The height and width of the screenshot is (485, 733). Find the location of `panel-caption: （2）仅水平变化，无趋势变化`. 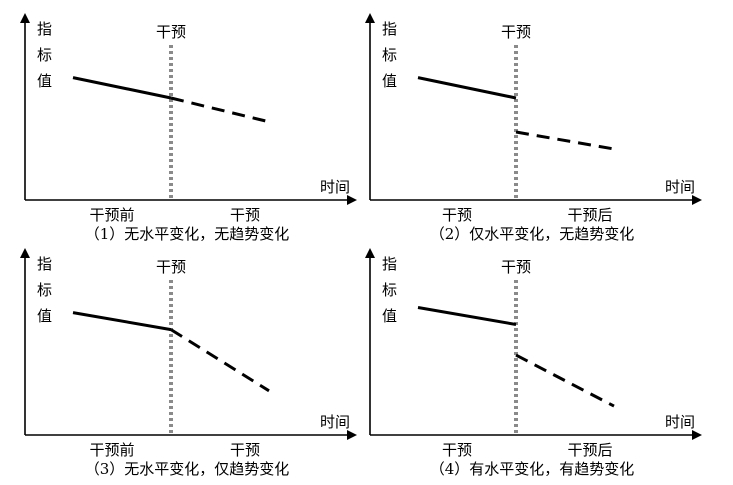

panel-caption: （2）仅水平变化，无趋势变化 is located at coordinates (532, 234).